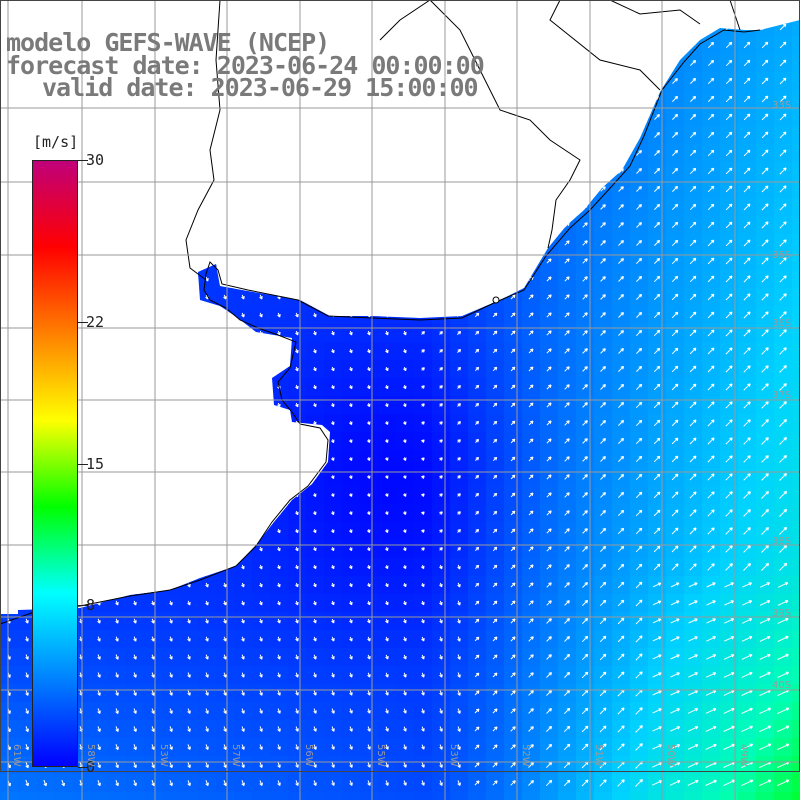 The image size is (800, 800). What do you see at coordinates (782, 685) in the screenshot?
I see `lat-label: 40S` at bounding box center [782, 685].